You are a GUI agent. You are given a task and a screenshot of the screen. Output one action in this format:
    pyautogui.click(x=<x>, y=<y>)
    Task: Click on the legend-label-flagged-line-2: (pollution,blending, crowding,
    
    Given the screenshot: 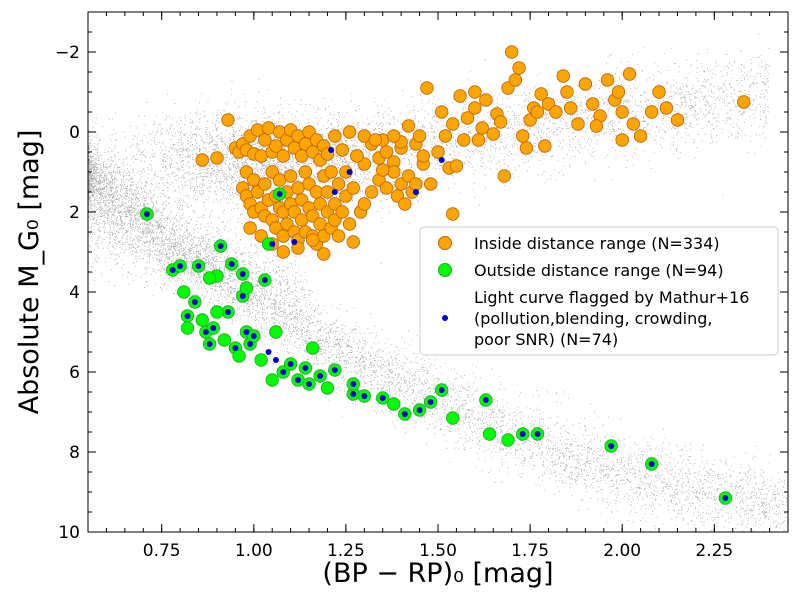 What is the action you would take?
    pyautogui.click(x=593, y=318)
    